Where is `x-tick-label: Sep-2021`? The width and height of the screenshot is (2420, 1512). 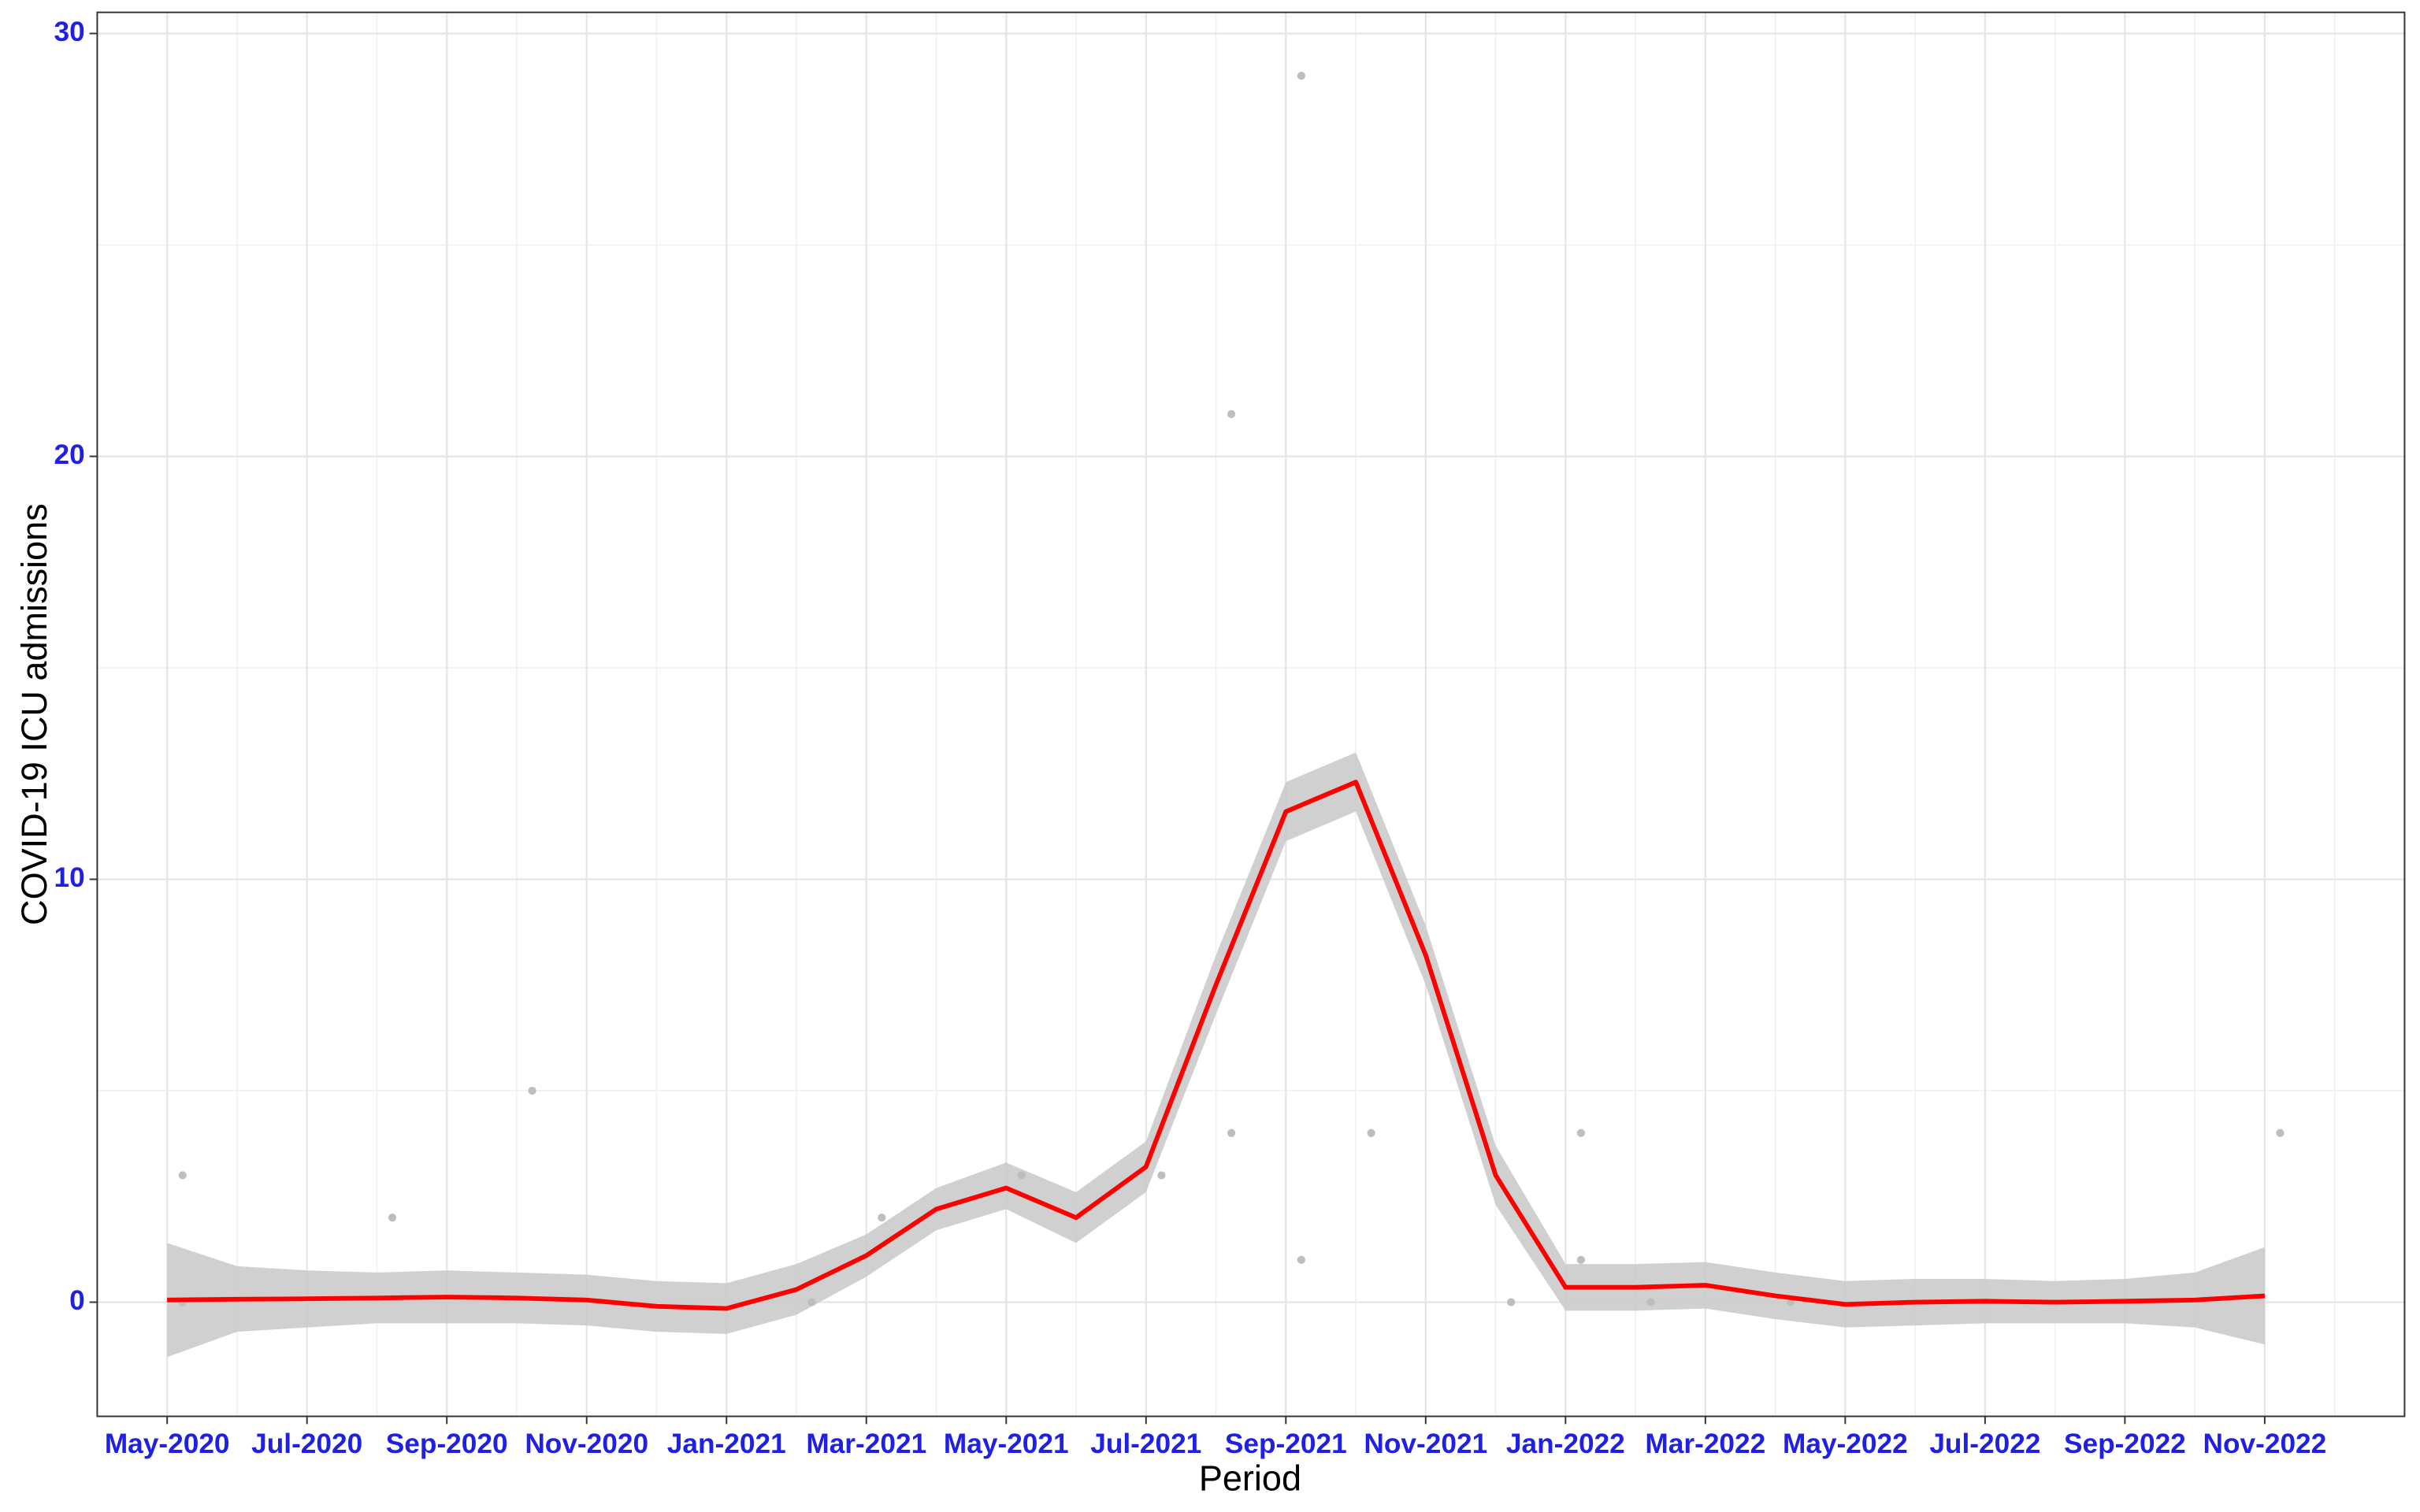 x-tick-label: Sep-2021 is located at coordinates (1286, 1444).